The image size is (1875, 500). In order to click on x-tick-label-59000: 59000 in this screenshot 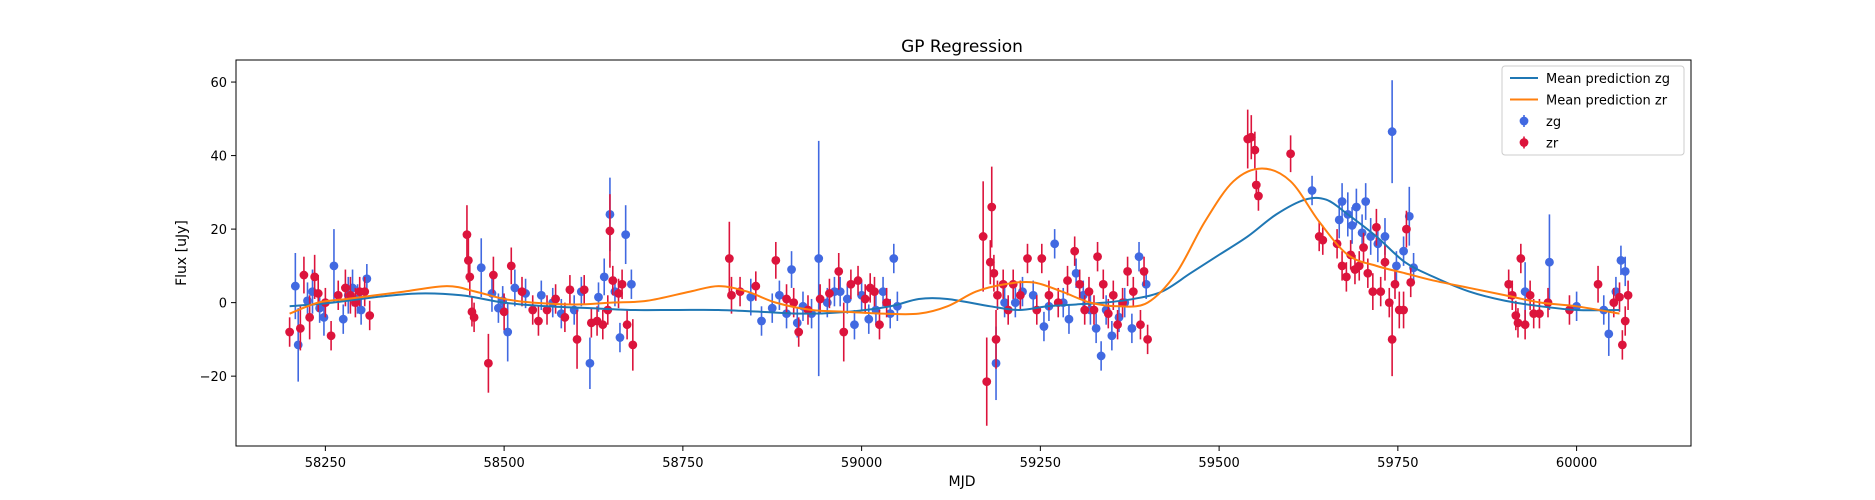, I will do `click(861, 463)`.